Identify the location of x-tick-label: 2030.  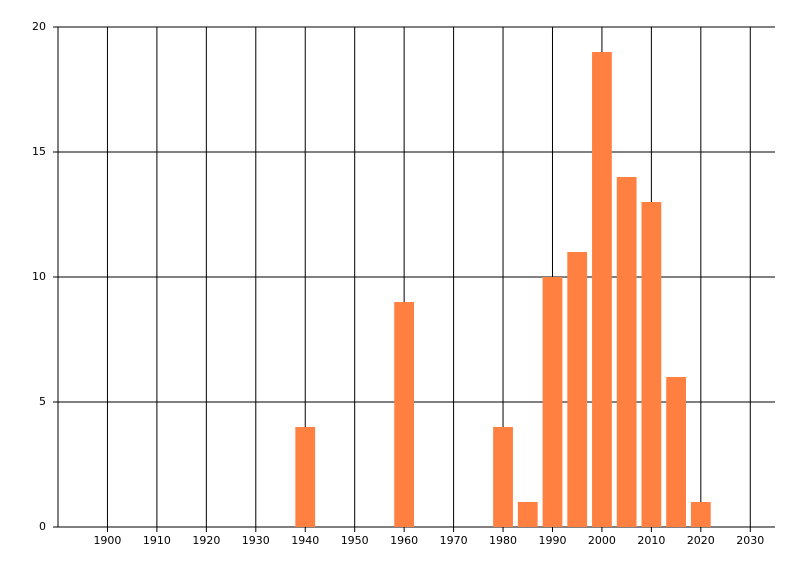
(750, 540).